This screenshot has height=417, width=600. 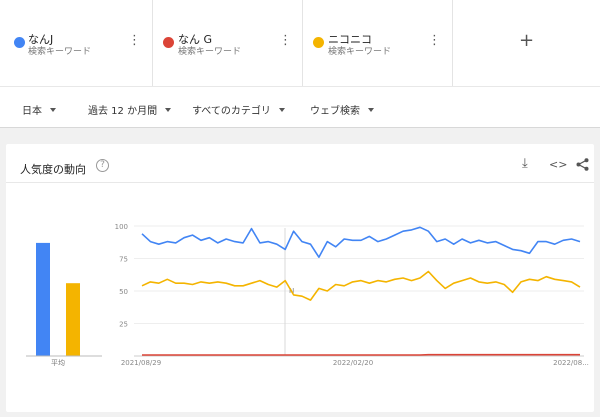 What do you see at coordinates (123, 325) in the screenshot?
I see `y-tick-label: 25` at bounding box center [123, 325].